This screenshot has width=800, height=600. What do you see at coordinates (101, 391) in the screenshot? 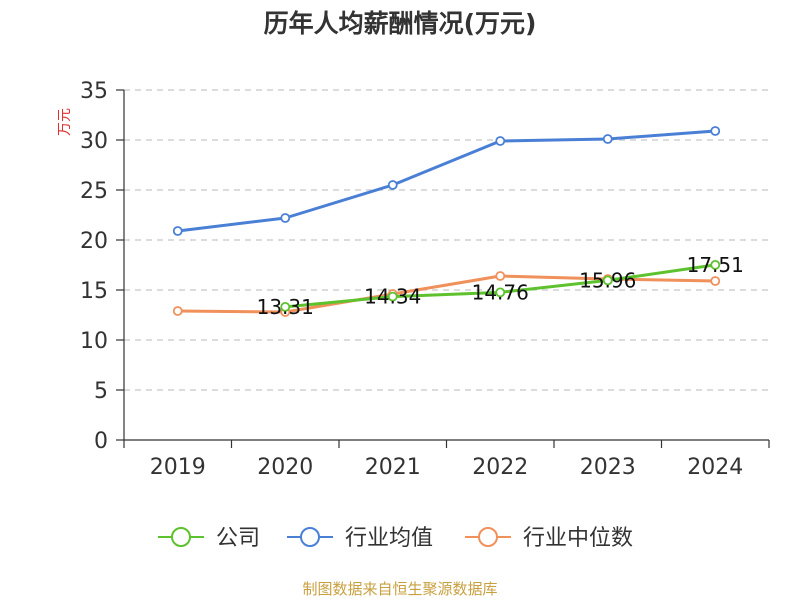
I see `y-tick-label-5: 5` at bounding box center [101, 391].